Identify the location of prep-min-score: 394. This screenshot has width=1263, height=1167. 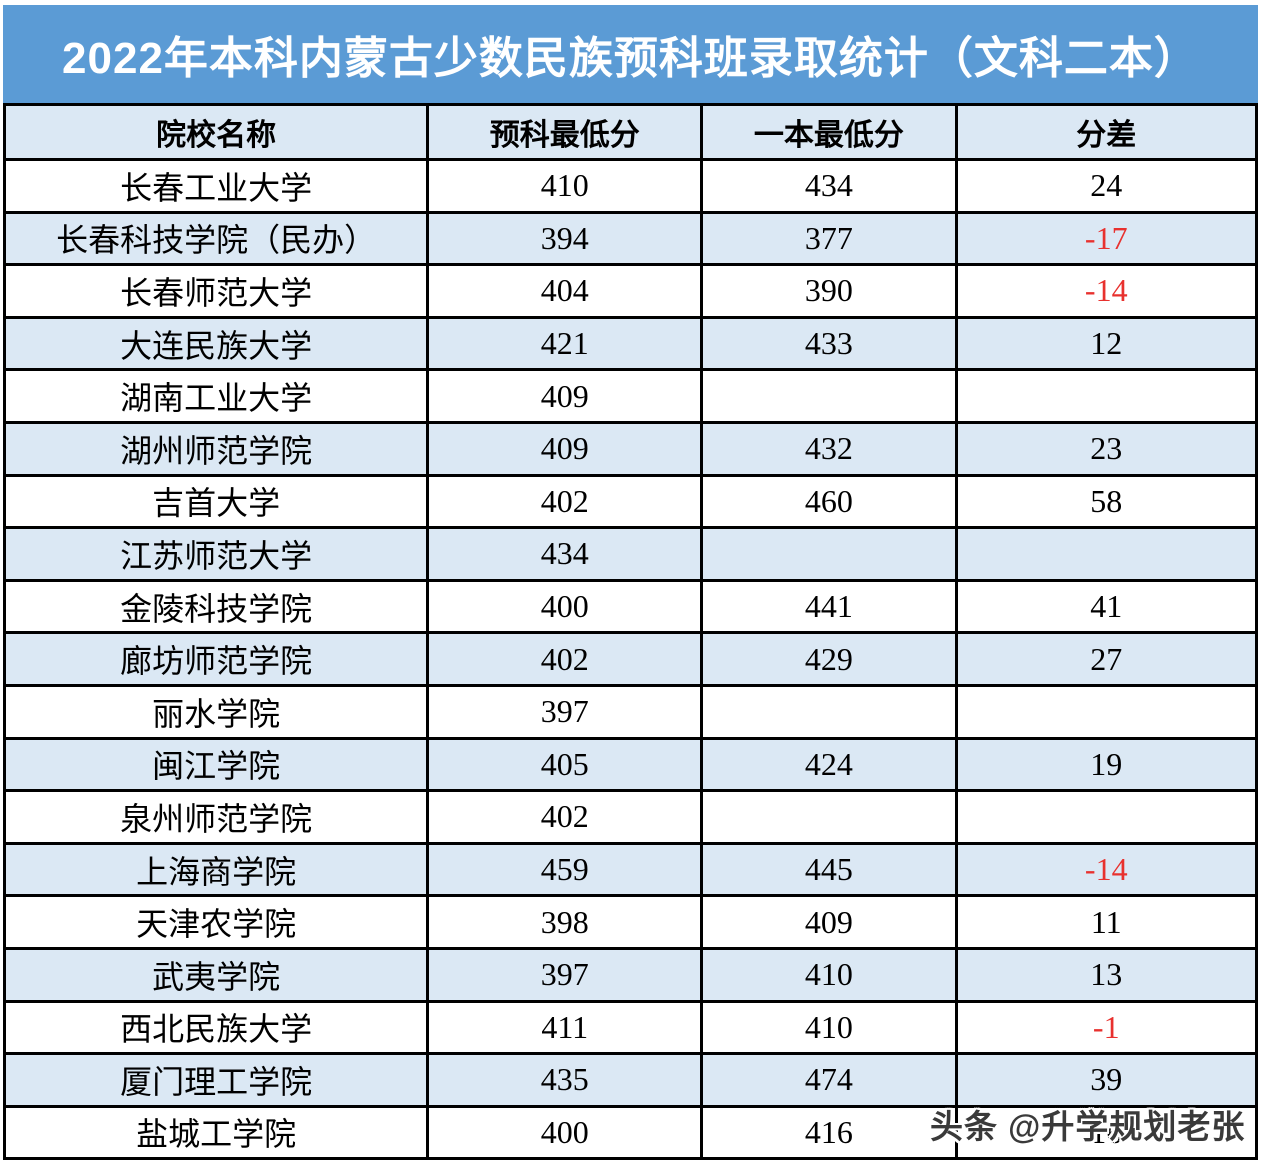
(565, 238).